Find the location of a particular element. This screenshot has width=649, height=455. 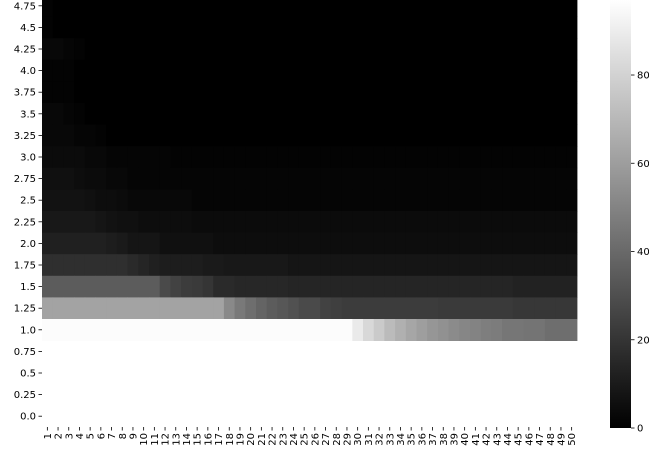

x-tick-label: 32 is located at coordinates (380, 439).